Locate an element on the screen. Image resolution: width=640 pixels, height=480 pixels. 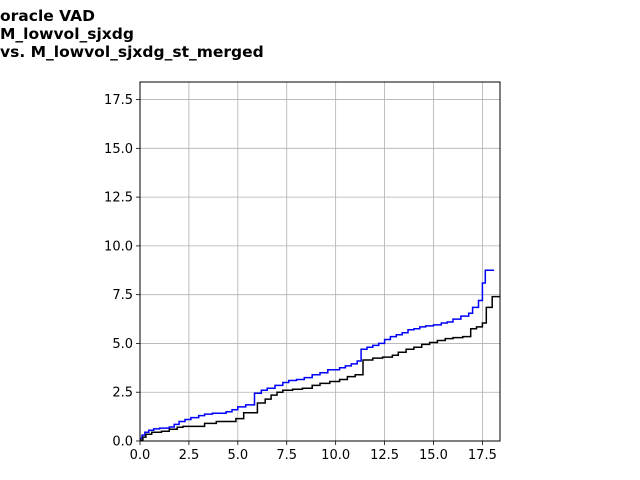
y-tick-label: 0.0 is located at coordinates (122, 442).